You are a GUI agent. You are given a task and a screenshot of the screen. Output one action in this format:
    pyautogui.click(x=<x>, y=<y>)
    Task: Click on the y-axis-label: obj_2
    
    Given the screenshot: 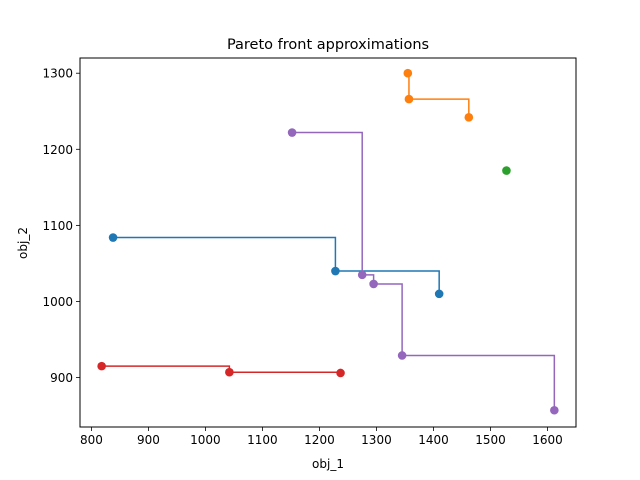 What is the action you would take?
    pyautogui.click(x=23, y=243)
    